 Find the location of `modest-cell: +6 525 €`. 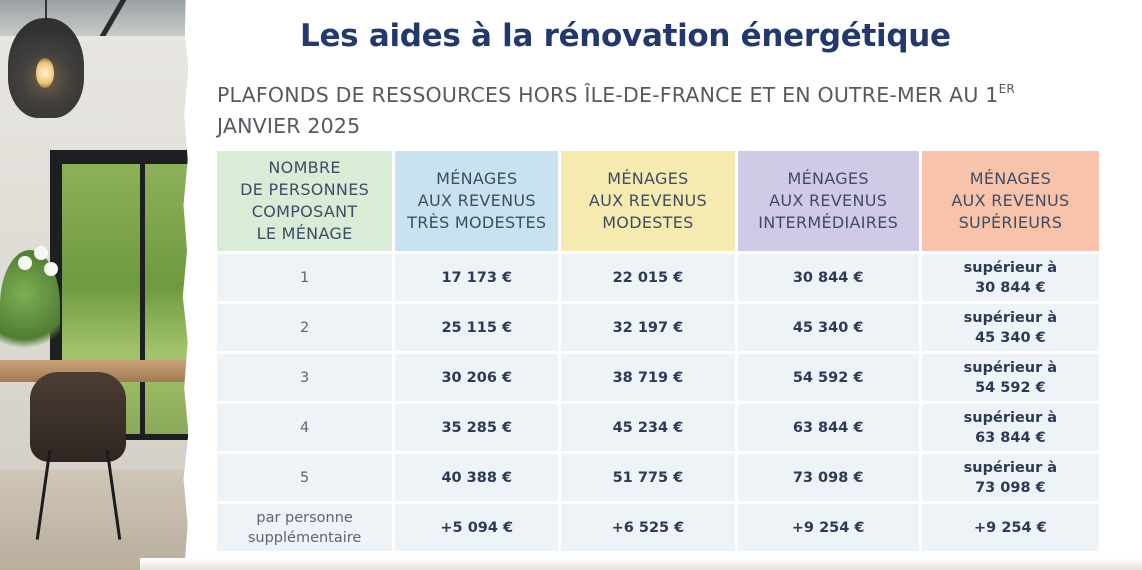

modest-cell: +6 525 € is located at coordinates (648, 527).